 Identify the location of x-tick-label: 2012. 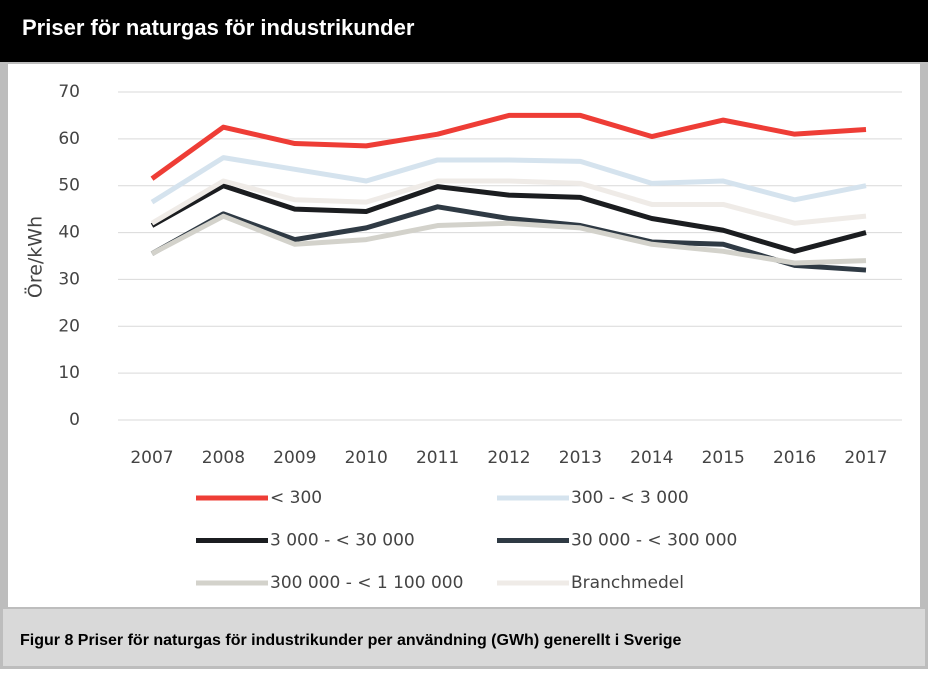
(508, 458).